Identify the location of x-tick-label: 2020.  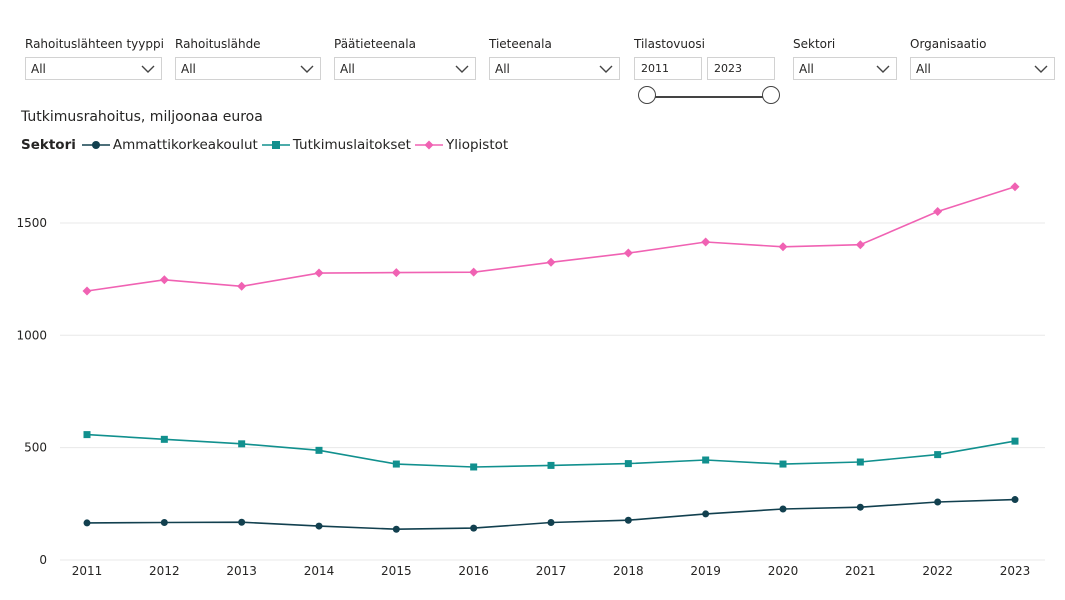
(783, 571).